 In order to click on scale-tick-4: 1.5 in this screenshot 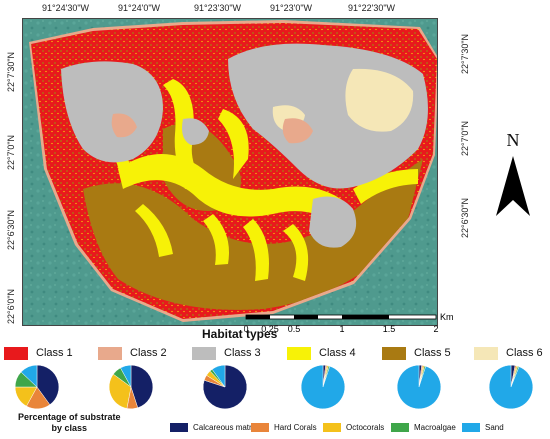, I will do `click(389, 329)`.